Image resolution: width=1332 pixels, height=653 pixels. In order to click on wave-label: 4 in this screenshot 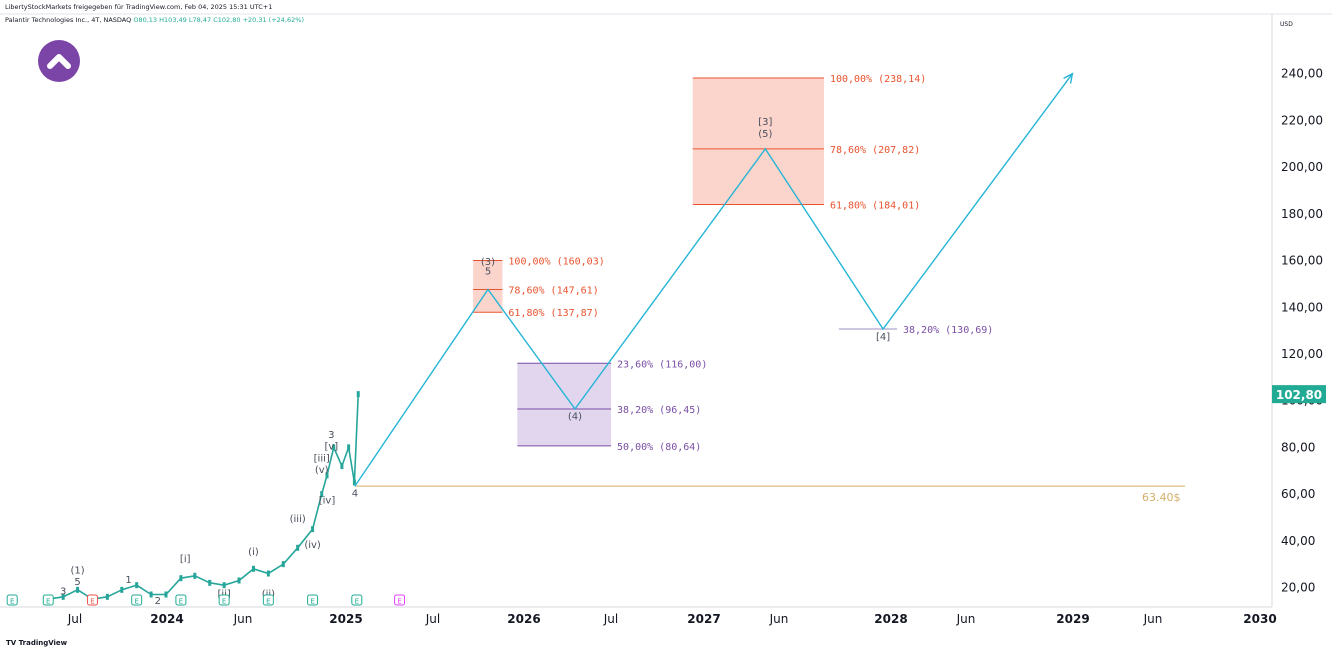, I will do `click(355, 493)`.